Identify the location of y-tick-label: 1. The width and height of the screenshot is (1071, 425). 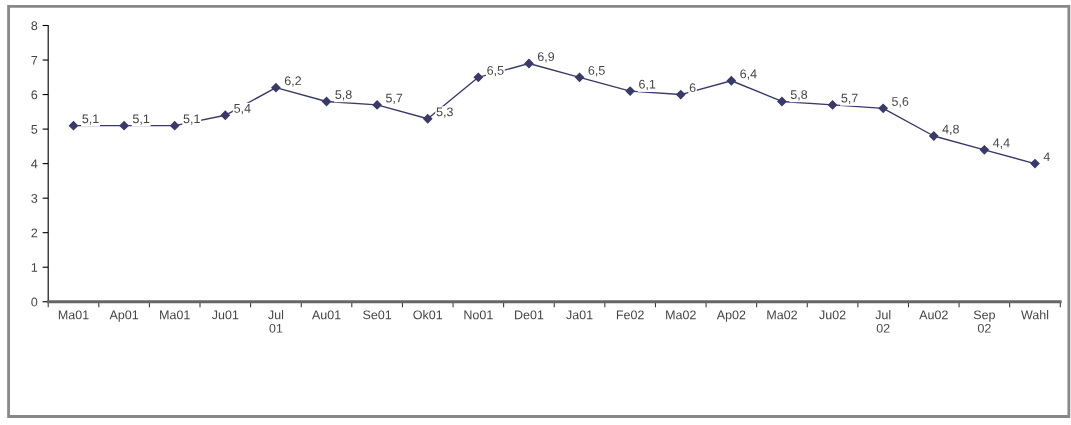
(34, 267).